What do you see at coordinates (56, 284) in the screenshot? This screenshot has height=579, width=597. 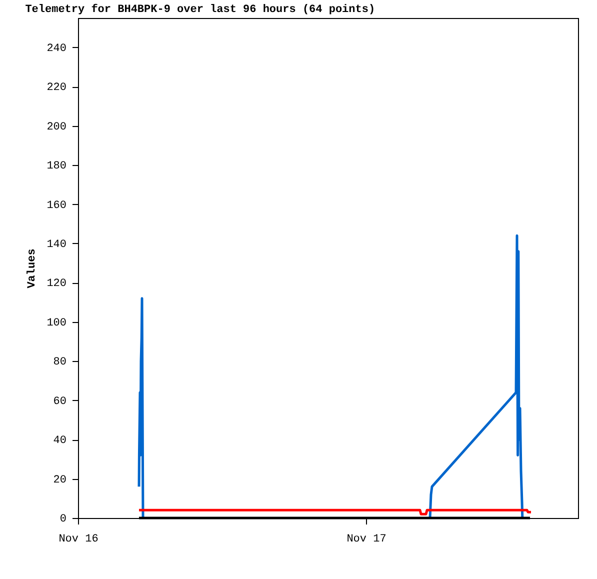 I see `y-tick-label: 120` at bounding box center [56, 284].